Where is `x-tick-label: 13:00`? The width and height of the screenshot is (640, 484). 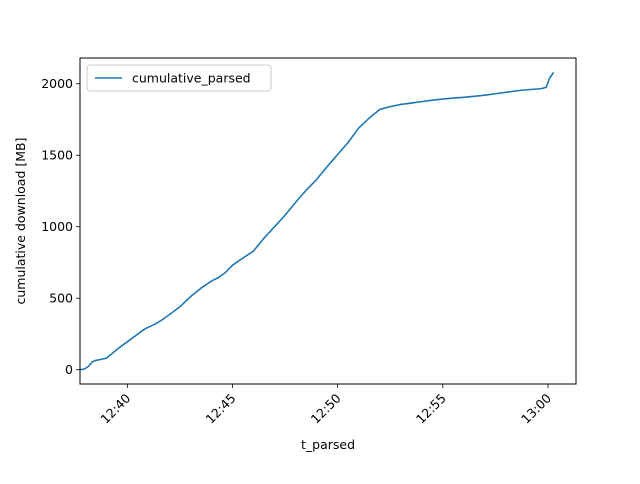
x-tick-label: 13:00 is located at coordinates (536, 408).